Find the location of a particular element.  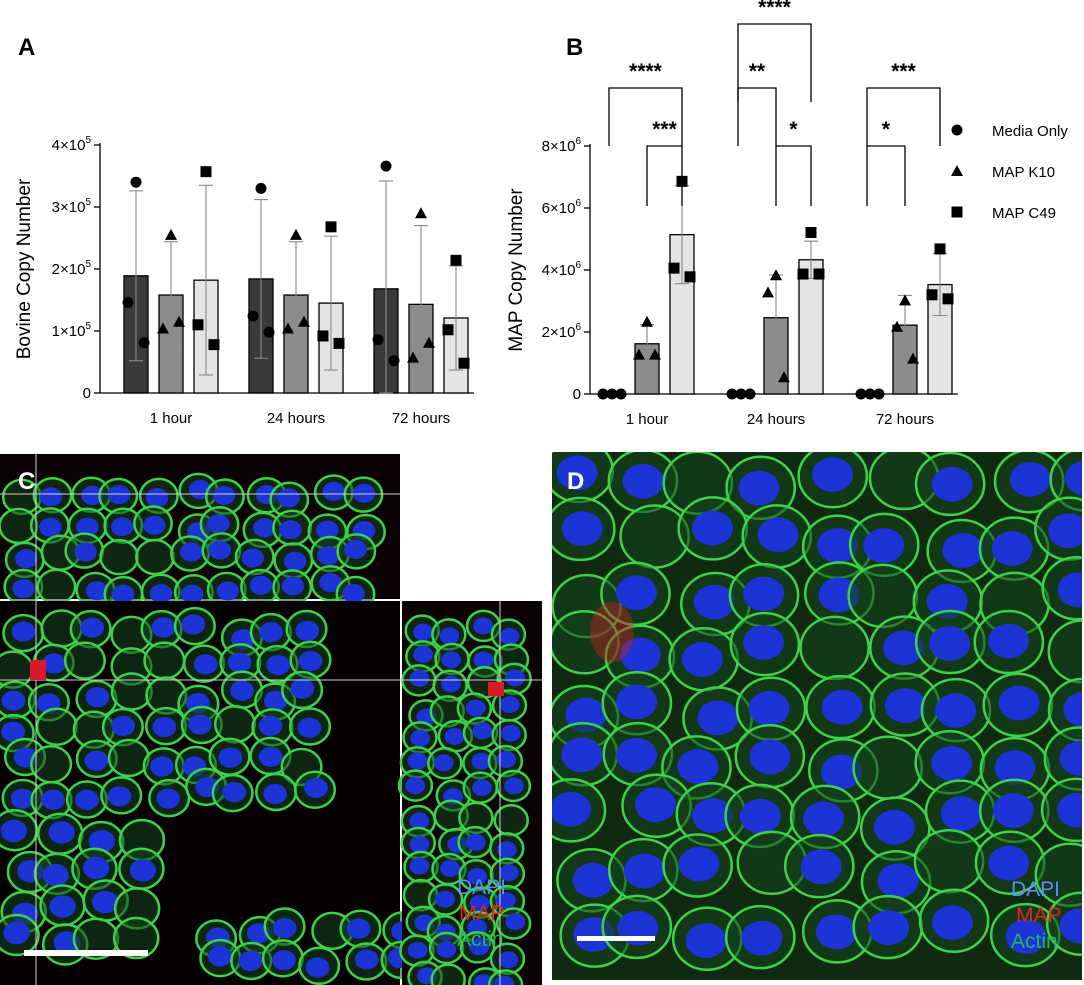

panel-d-map-label: MAP is located at coordinates (1039, 915).